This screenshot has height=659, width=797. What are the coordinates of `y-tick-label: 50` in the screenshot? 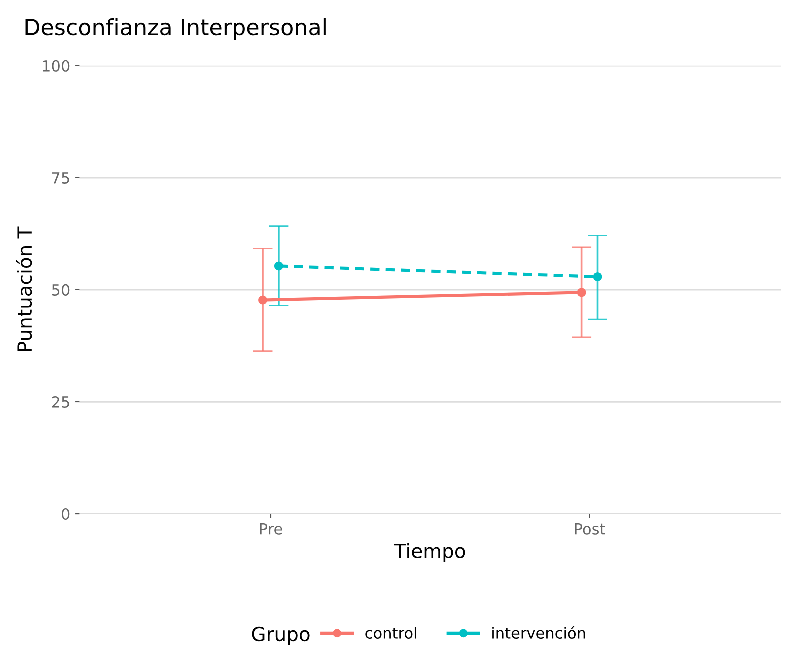 It's located at (61, 290).